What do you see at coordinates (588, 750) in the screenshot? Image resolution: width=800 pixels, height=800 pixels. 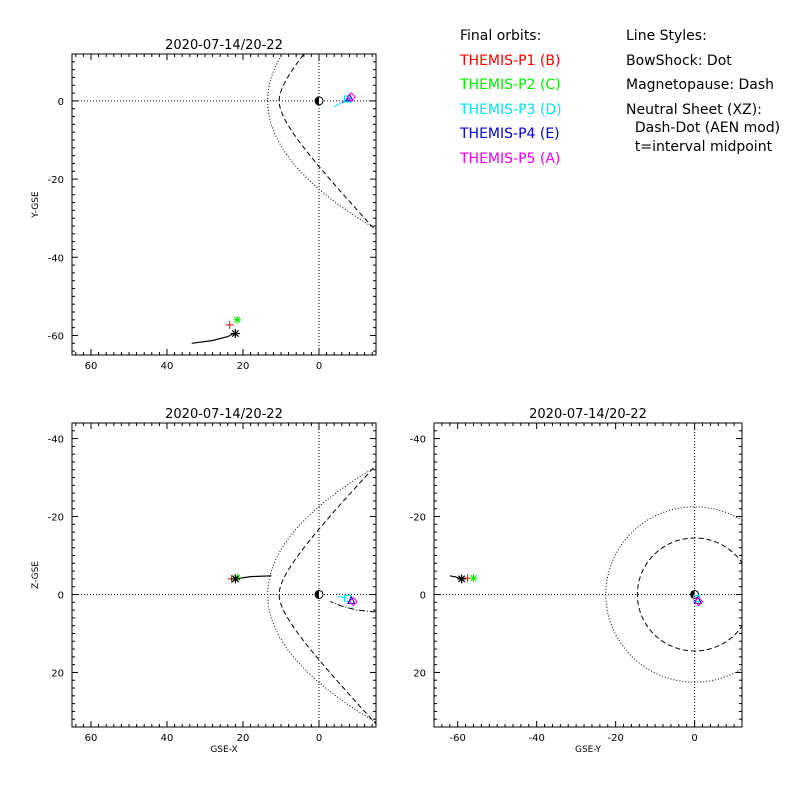 I see `x-axis-label: GSE-Y` at bounding box center [588, 750].